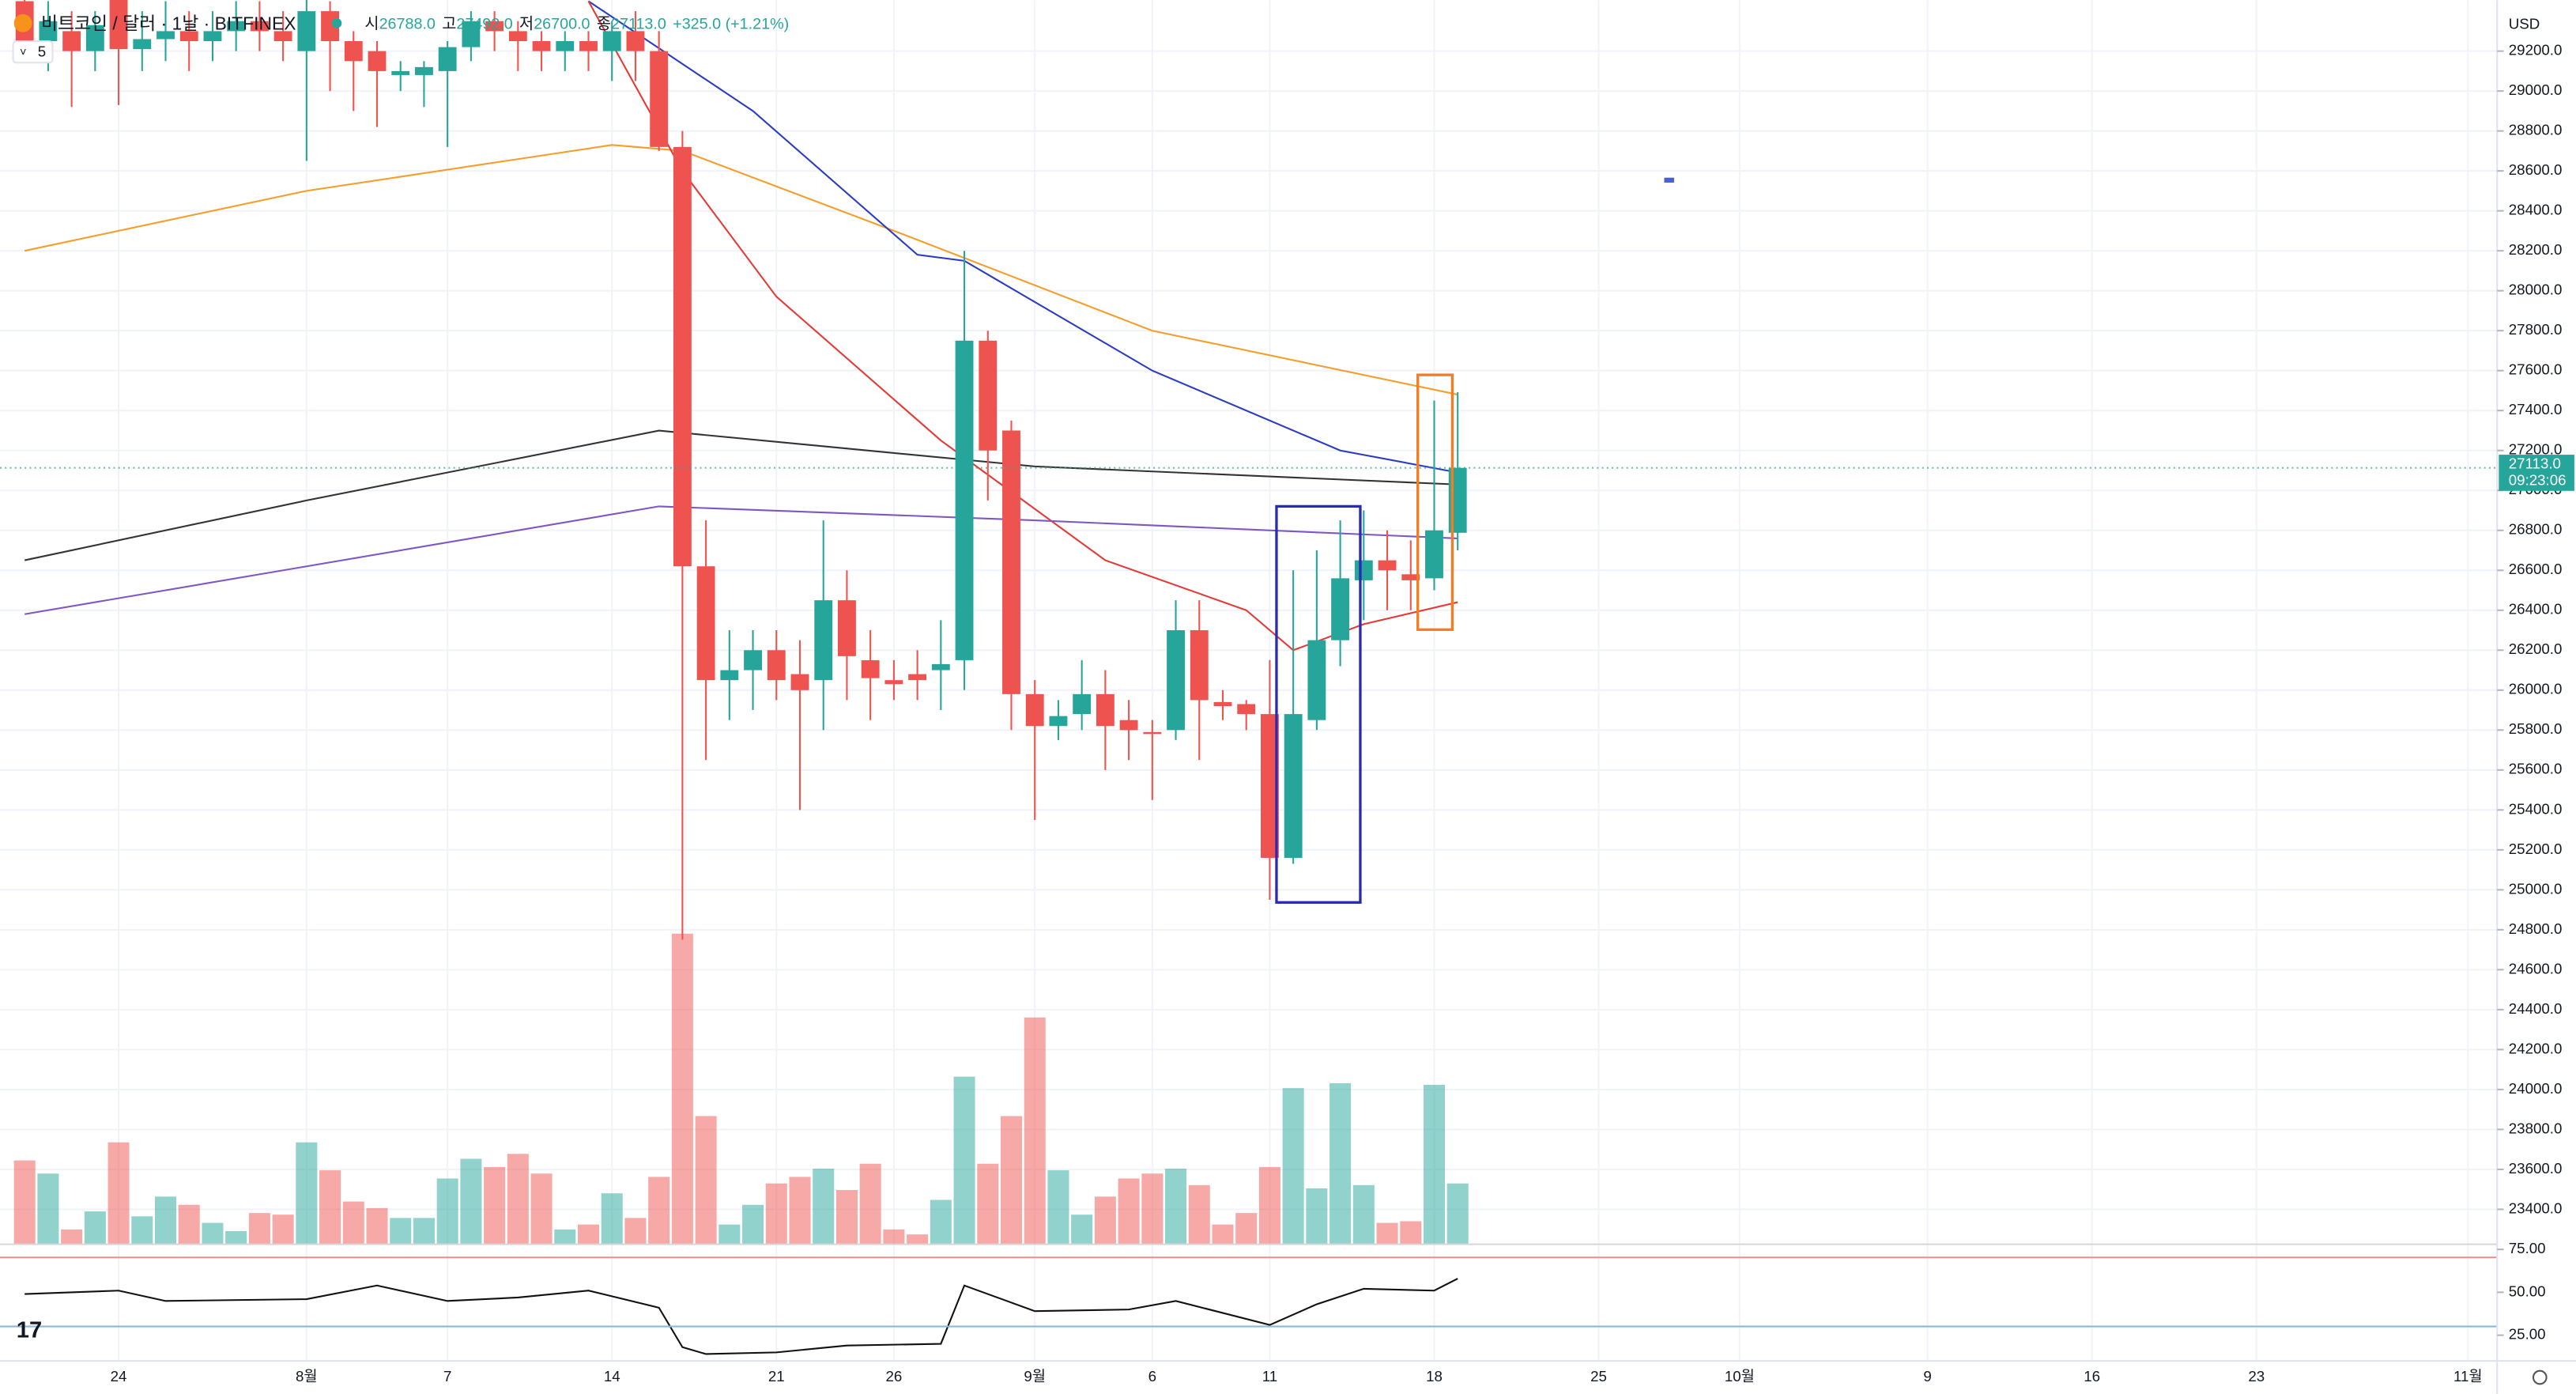 The width and height of the screenshot is (2576, 1394). What do you see at coordinates (612, 1376) in the screenshot?
I see `x-tick-label: 14` at bounding box center [612, 1376].